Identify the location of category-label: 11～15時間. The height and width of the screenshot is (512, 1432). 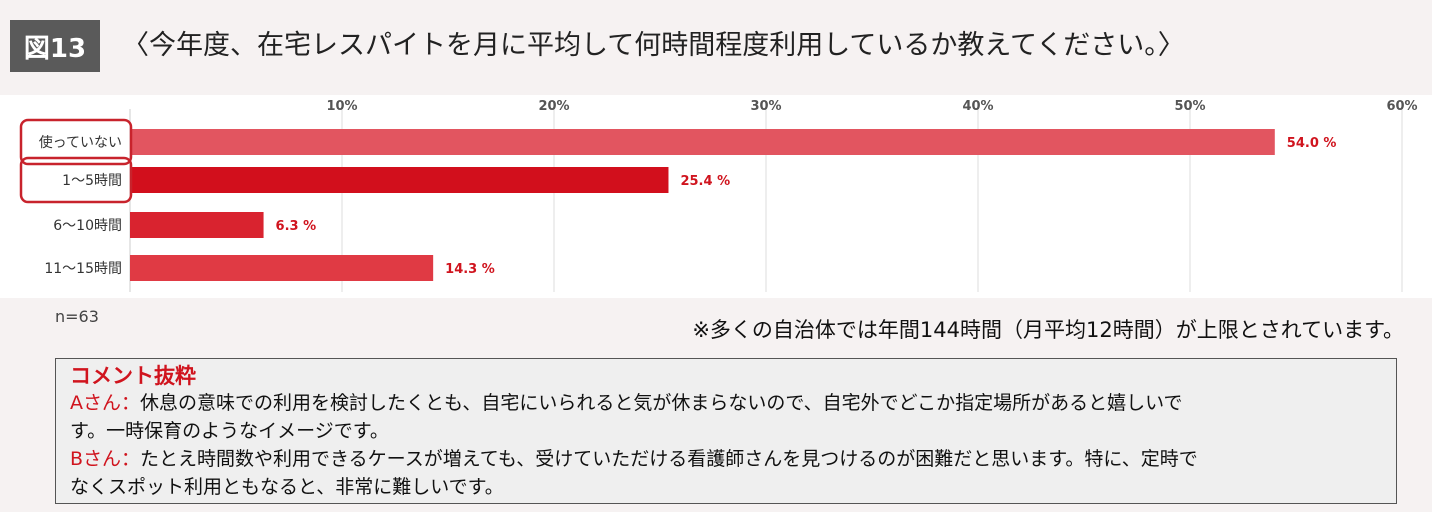
(83, 269).